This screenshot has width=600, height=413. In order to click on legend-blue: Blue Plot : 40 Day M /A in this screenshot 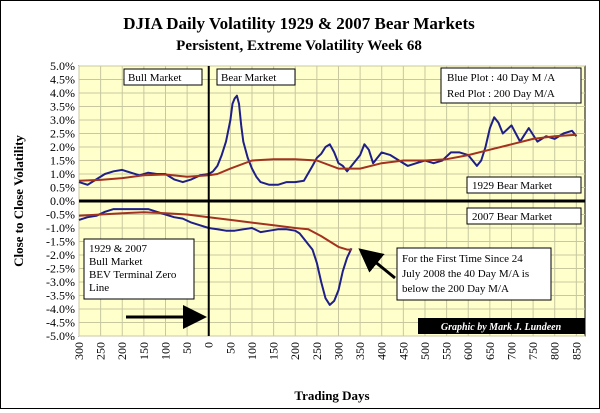, I will do `click(501, 78)`.